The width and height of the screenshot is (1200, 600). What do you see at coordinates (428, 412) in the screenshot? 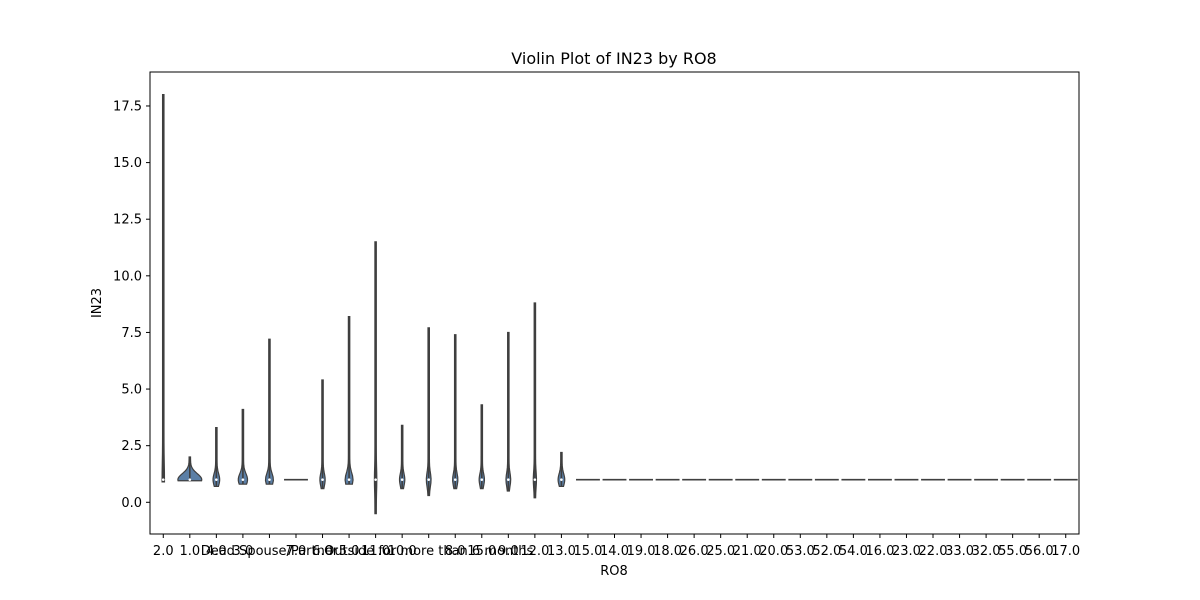
I see `violin-Outside for more than 6 months` at bounding box center [428, 412].